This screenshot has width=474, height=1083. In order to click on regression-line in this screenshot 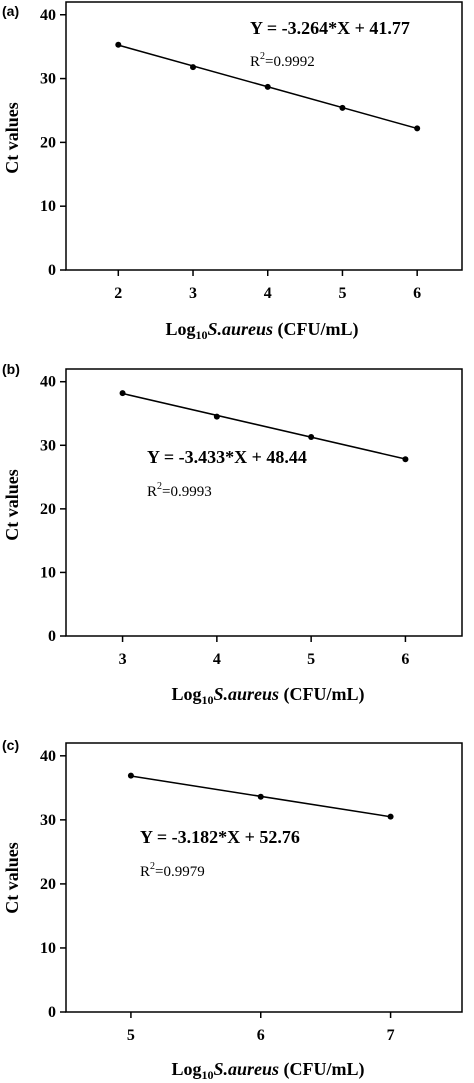, I will do `click(264, 426)`.